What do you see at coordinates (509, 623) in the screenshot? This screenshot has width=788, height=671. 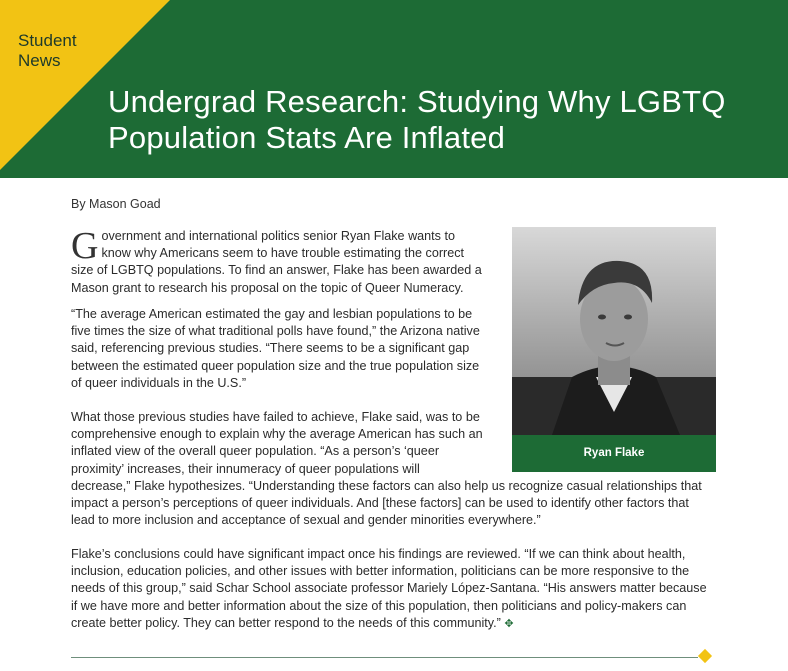 I see `end-mark-icon: ✥` at bounding box center [509, 623].